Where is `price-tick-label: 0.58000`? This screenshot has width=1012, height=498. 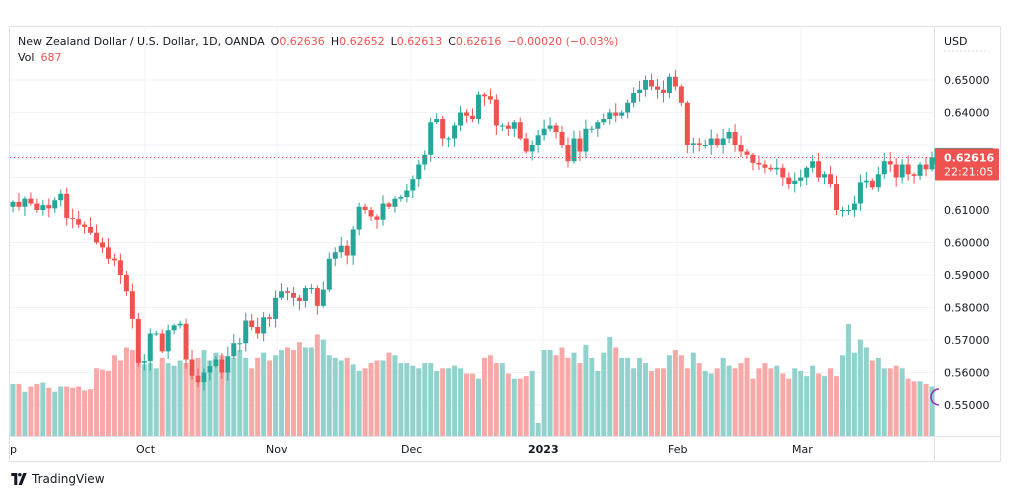
price-tick-label: 0.58000 is located at coordinates (967, 308).